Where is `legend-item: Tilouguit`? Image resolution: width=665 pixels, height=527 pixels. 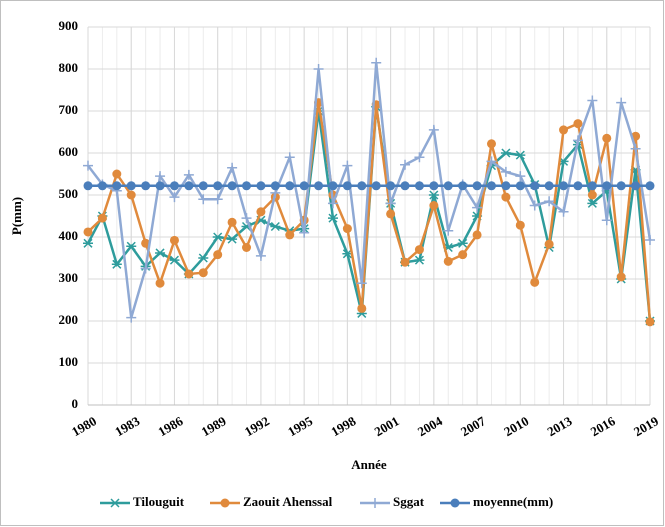
legend-item: Tilouguit is located at coordinates (142, 501).